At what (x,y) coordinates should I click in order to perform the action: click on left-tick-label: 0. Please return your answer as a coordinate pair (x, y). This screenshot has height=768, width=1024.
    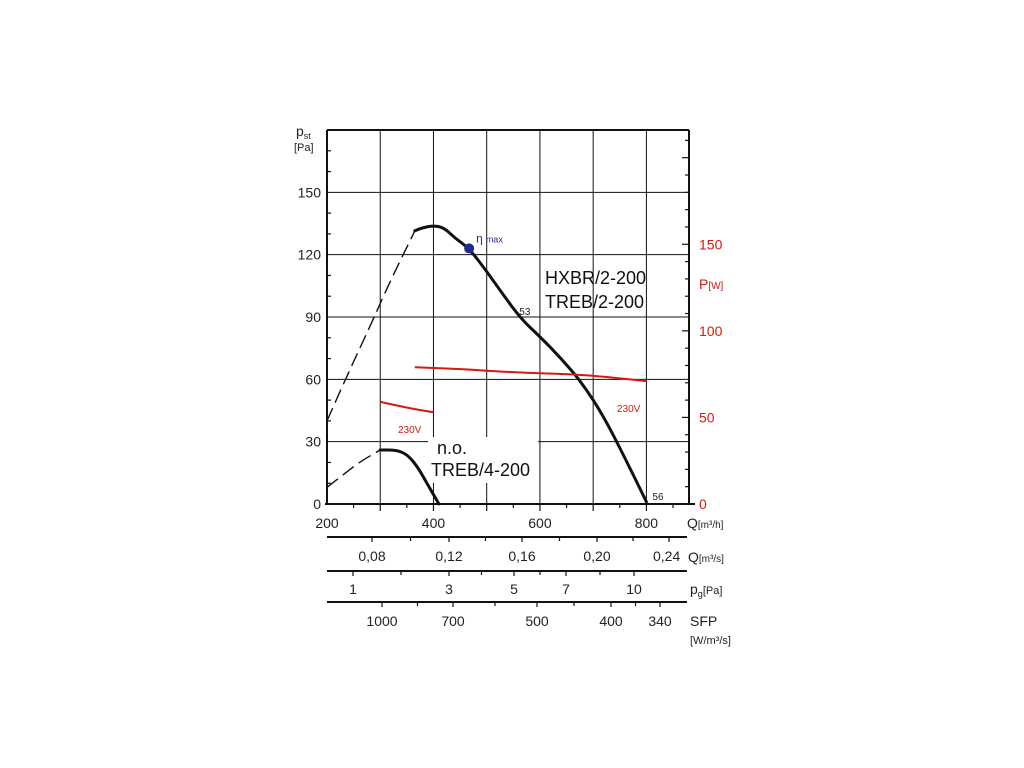
    Looking at the image, I should click on (317, 504).